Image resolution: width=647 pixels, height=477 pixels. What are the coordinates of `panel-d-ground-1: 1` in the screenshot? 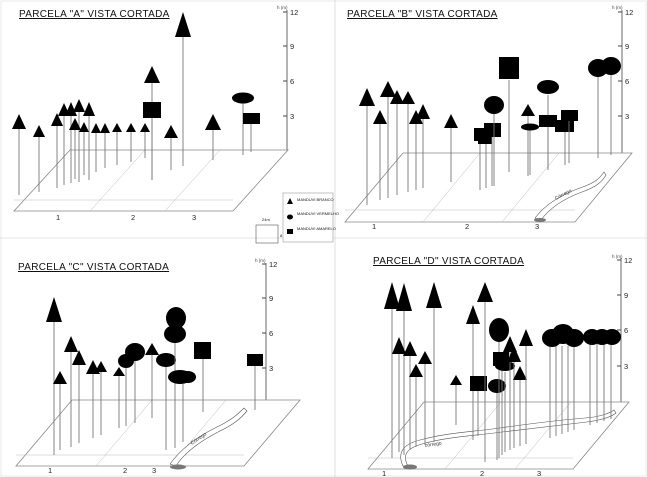 It's located at (384, 473).